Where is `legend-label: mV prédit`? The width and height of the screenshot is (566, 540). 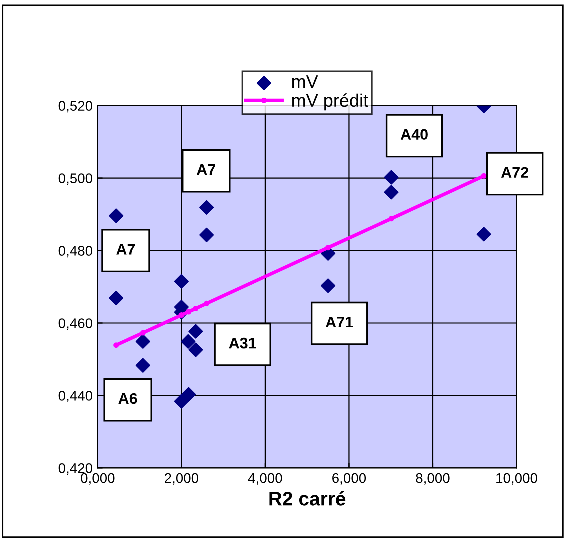
legend-label: mV prédit is located at coordinates (330, 102).